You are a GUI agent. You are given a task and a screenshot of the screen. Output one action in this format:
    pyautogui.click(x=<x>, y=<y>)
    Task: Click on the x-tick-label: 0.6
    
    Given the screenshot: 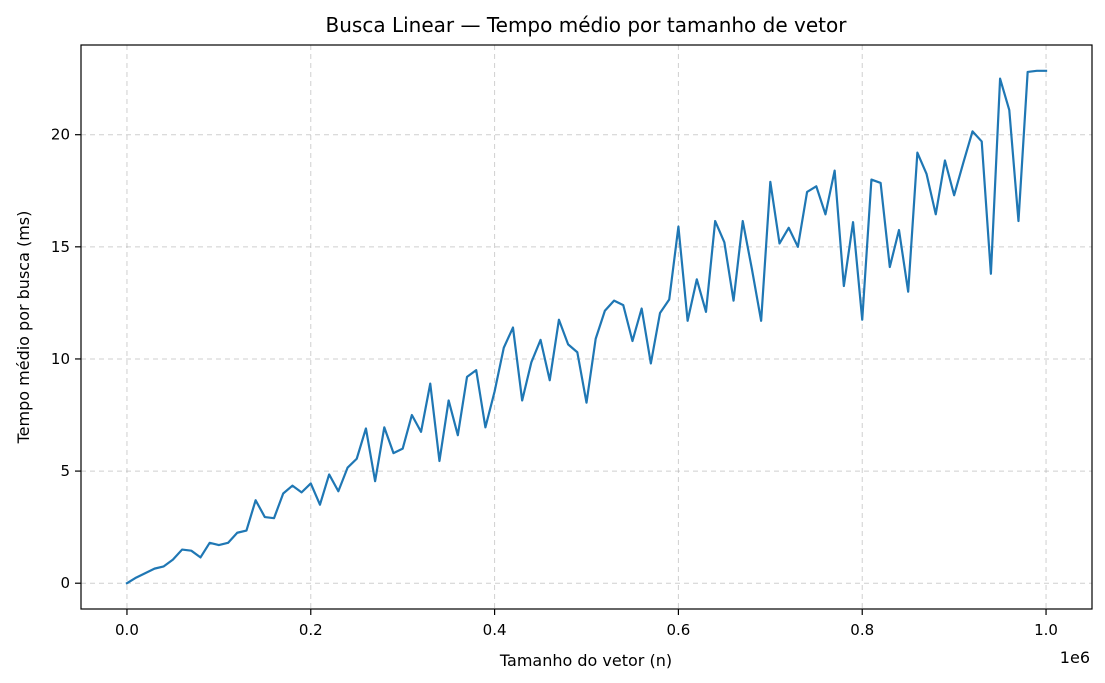 What is the action you would take?
    pyautogui.click(x=678, y=630)
    